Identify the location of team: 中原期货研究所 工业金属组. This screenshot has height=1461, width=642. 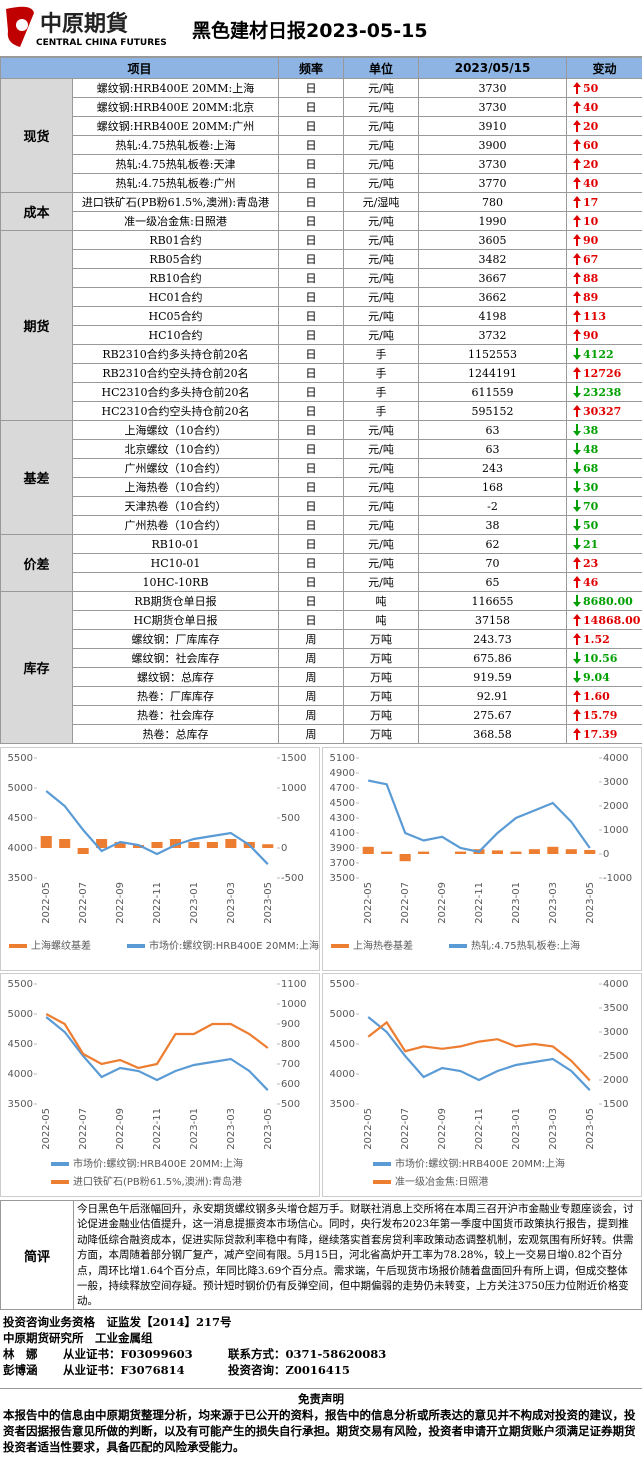
(78, 1338).